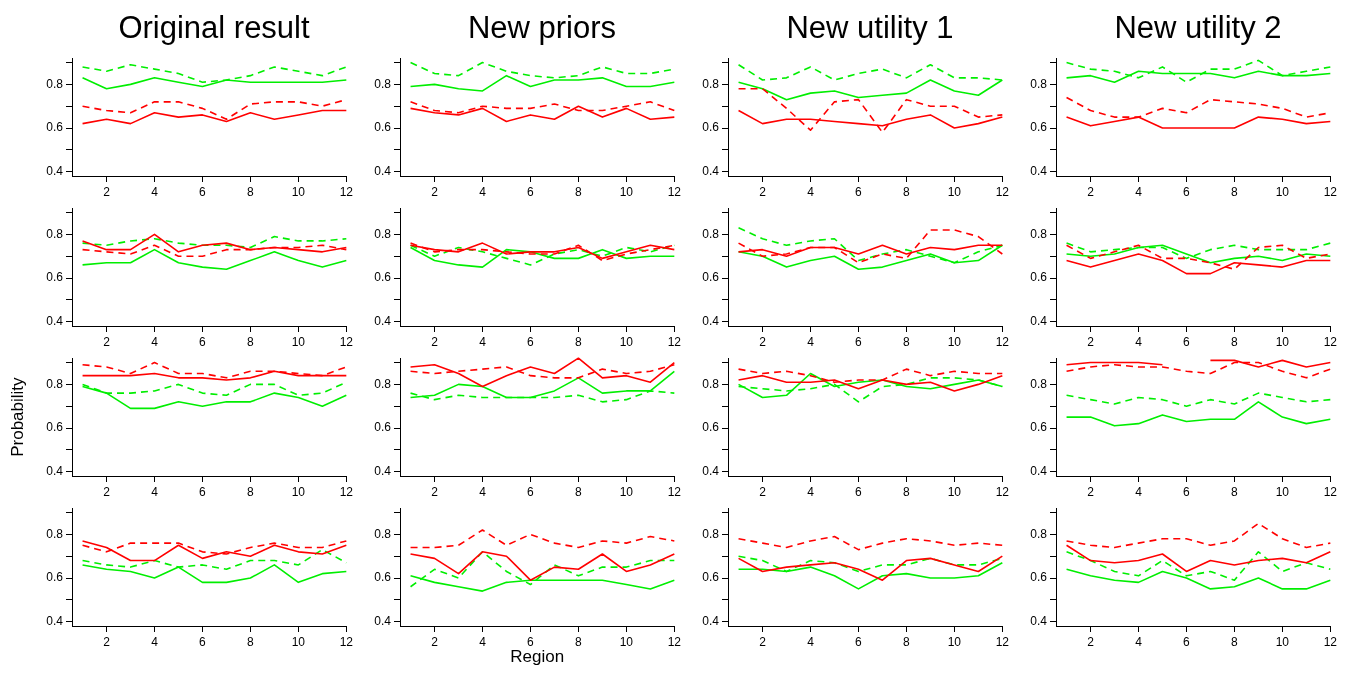  I want to click on x-axis-title: Region, so click(537, 657).